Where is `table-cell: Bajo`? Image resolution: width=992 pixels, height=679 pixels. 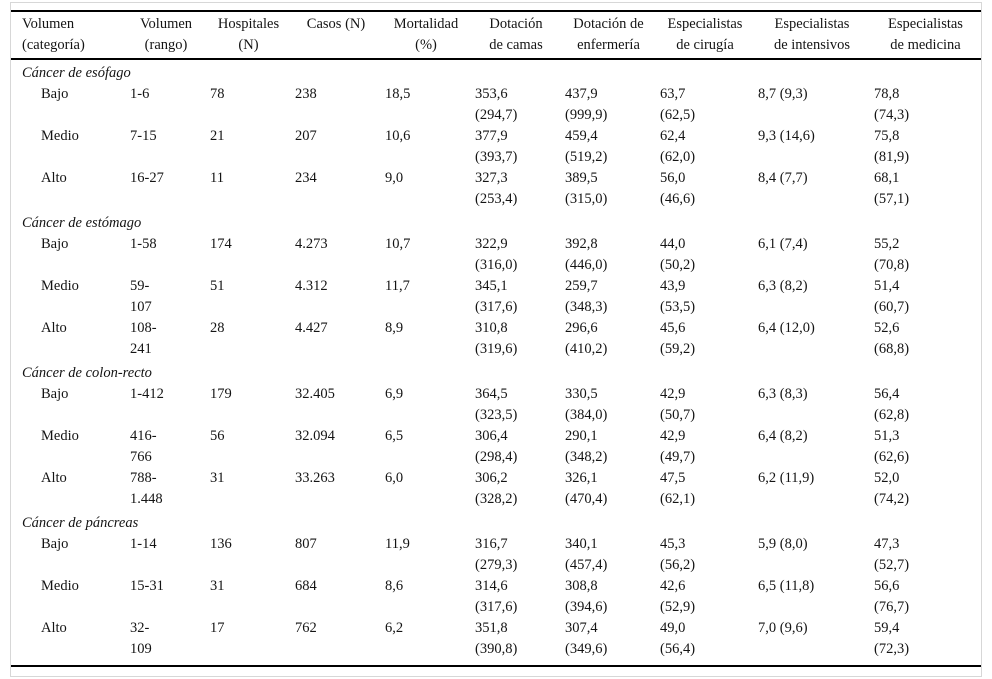 table-cell: Bajo is located at coordinates (68, 105).